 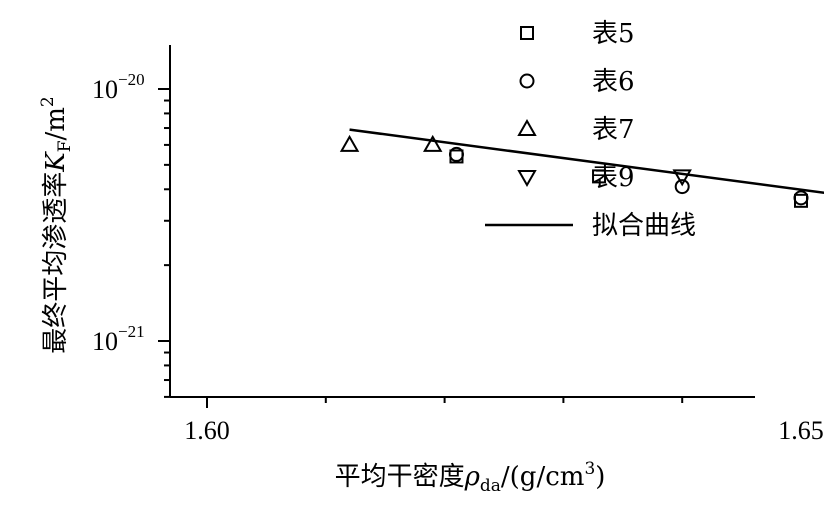 I want to click on legend-item: 表6, so click(x=577, y=82).